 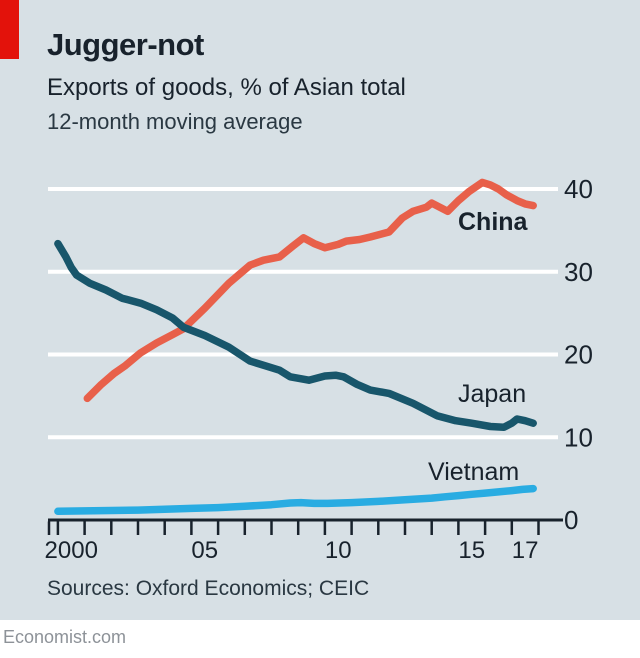 What do you see at coordinates (208, 588) in the screenshot?
I see `sources-note: Sources: Oxford Economics; CEIC` at bounding box center [208, 588].